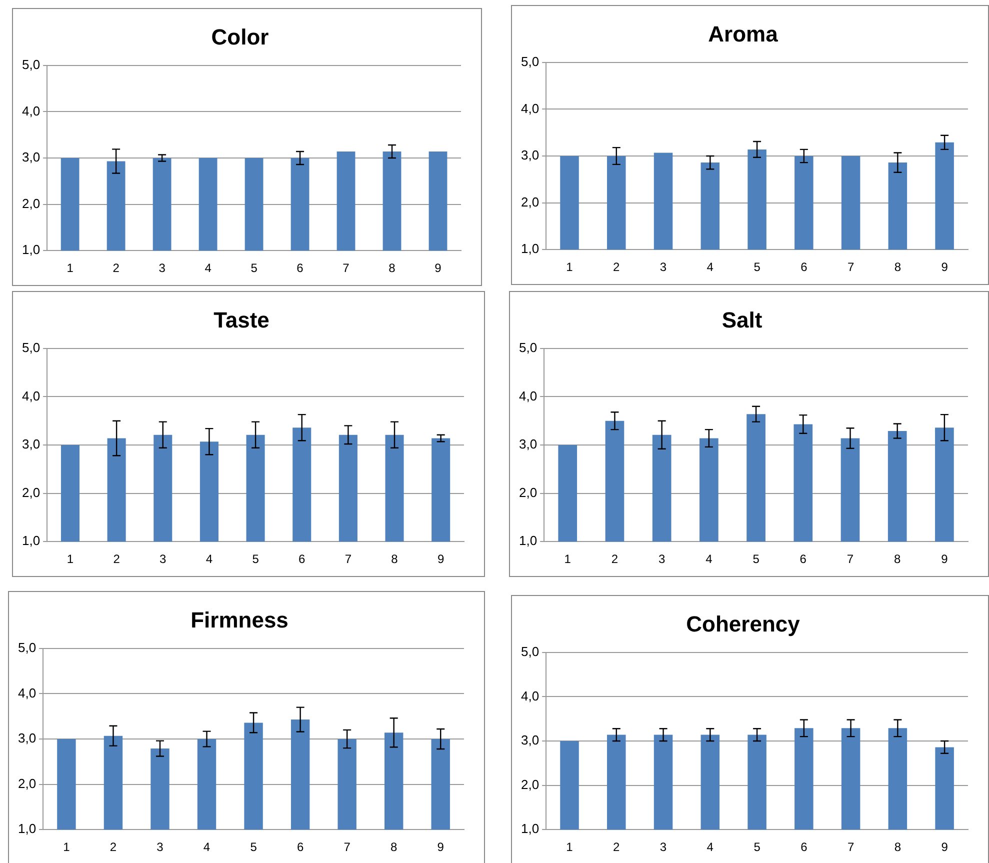  Describe the element at coordinates (743, 623) in the screenshot. I see `chart-title: Coherency` at that location.